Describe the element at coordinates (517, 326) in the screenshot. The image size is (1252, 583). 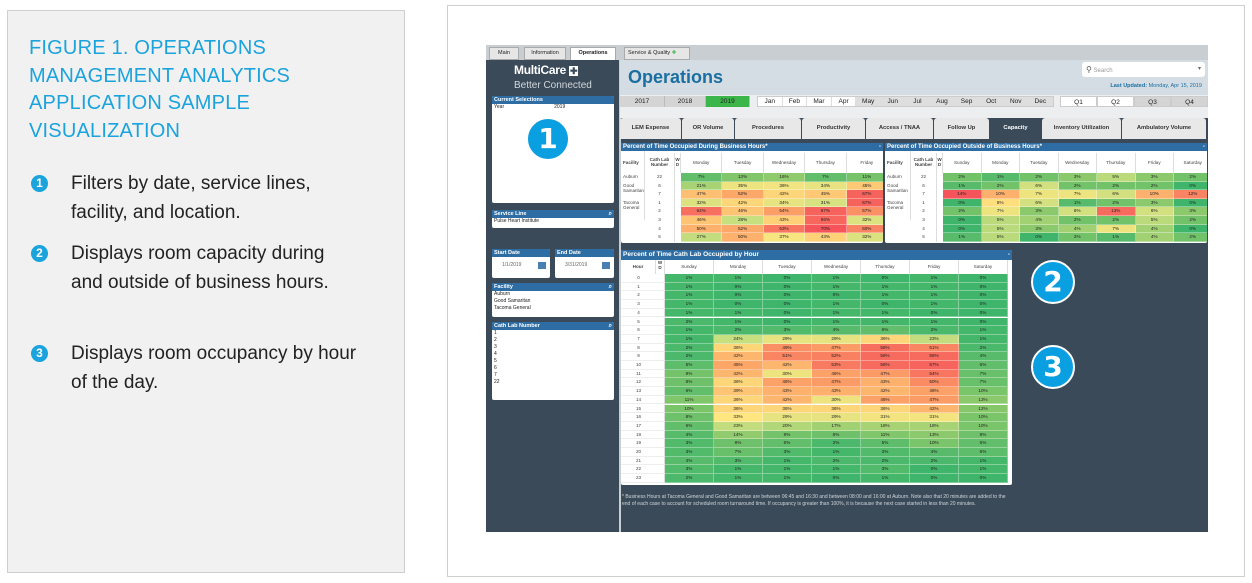
I see `panel-title: Cath Lab Number` at that location.